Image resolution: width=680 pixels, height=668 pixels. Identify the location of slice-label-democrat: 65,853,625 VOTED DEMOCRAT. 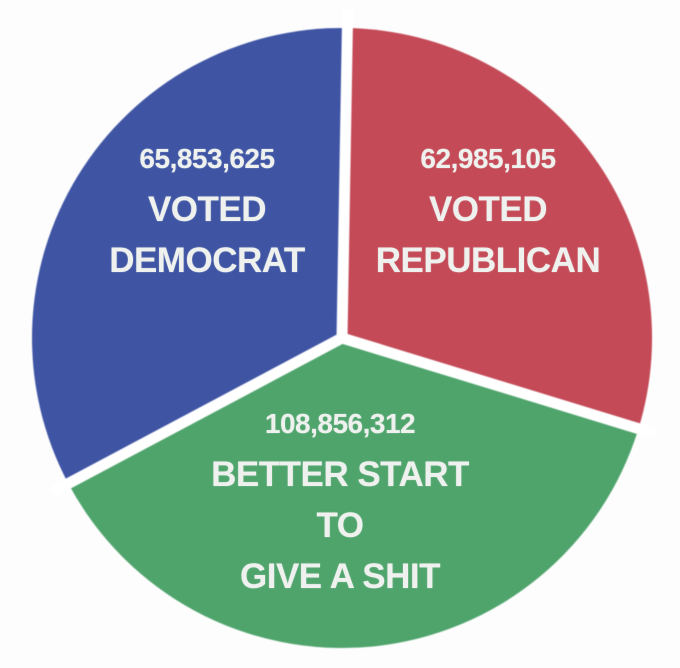
(207, 210).